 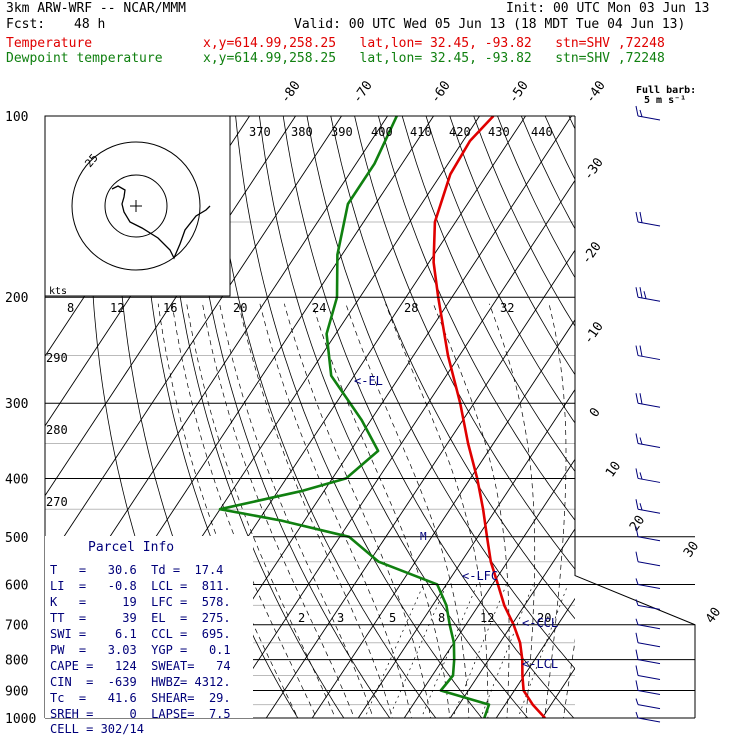 I want to click on level-annotation: <-LCL, so click(x=540, y=664).